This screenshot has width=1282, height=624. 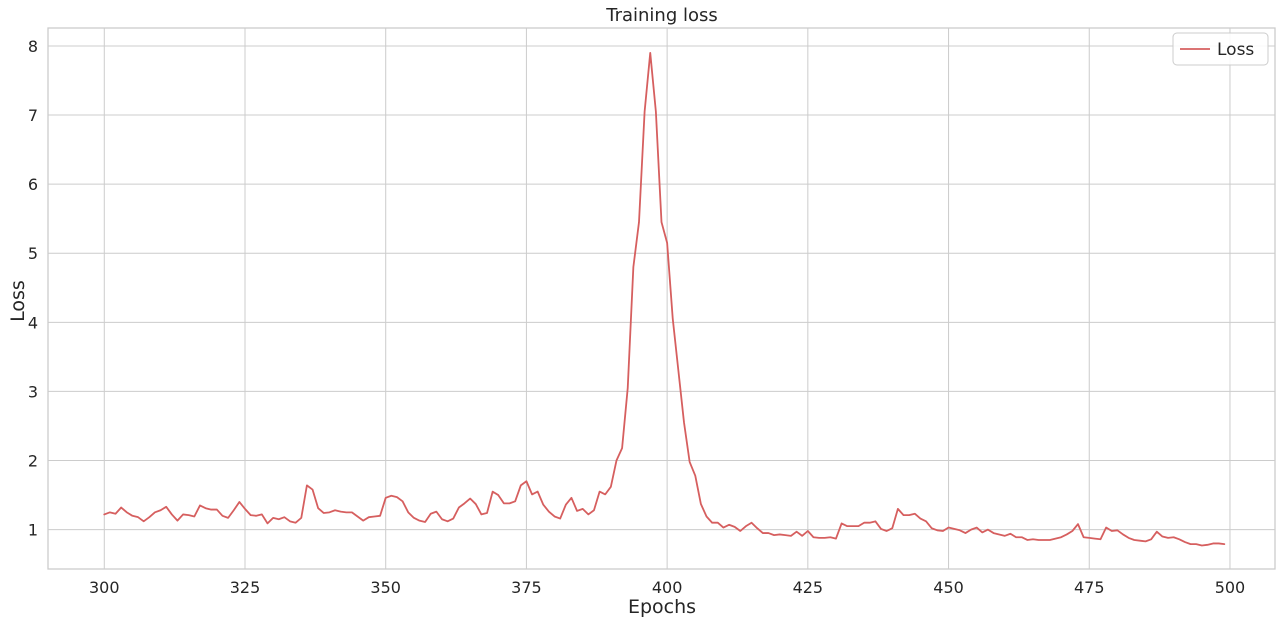 I want to click on x-tick-label-300: 300, so click(x=104, y=587).